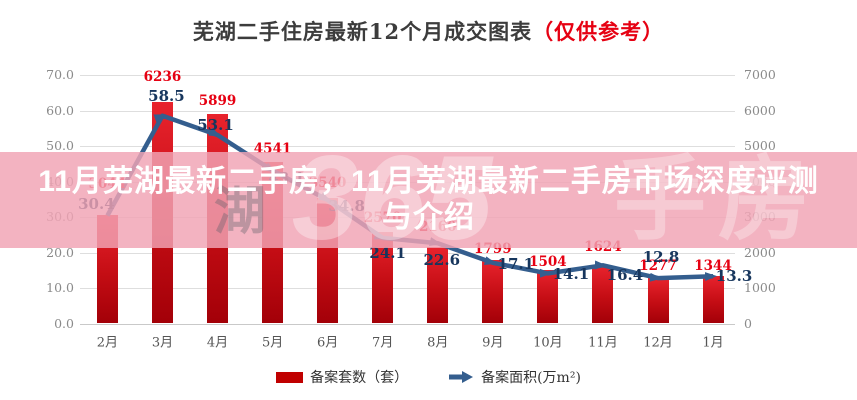 The width and height of the screenshot is (857, 400). I want to click on month-label: 6月, so click(327, 343).